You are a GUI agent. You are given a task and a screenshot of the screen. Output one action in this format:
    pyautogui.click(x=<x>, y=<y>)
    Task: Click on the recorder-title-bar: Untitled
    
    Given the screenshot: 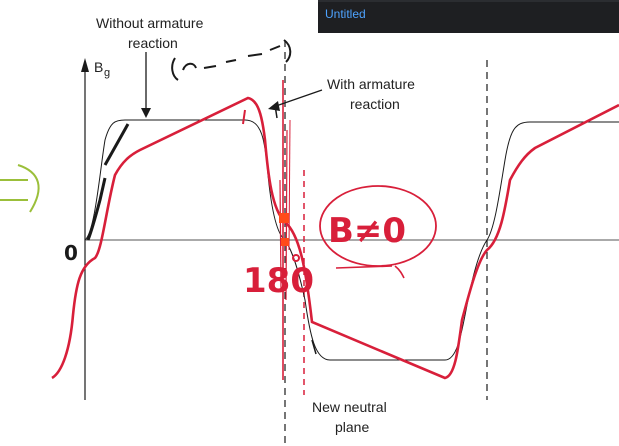 What is the action you would take?
    pyautogui.click(x=468, y=16)
    